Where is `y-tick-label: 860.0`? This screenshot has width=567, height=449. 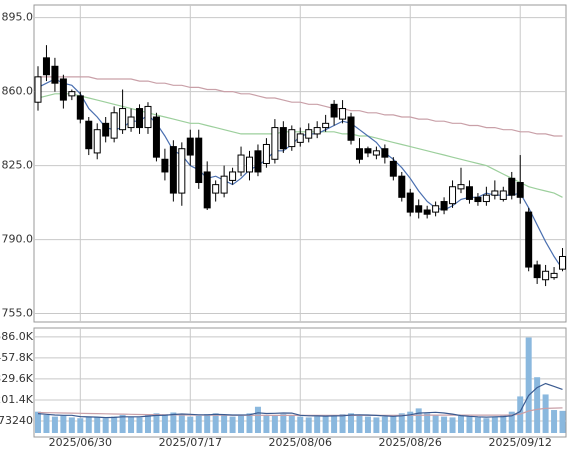
y-tick-label: 860.0 is located at coordinates (18, 91).